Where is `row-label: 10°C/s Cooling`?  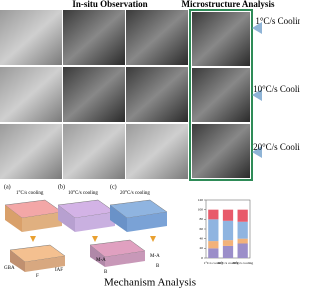 row-label: 10°C/s Cooling is located at coordinates (276, 89).